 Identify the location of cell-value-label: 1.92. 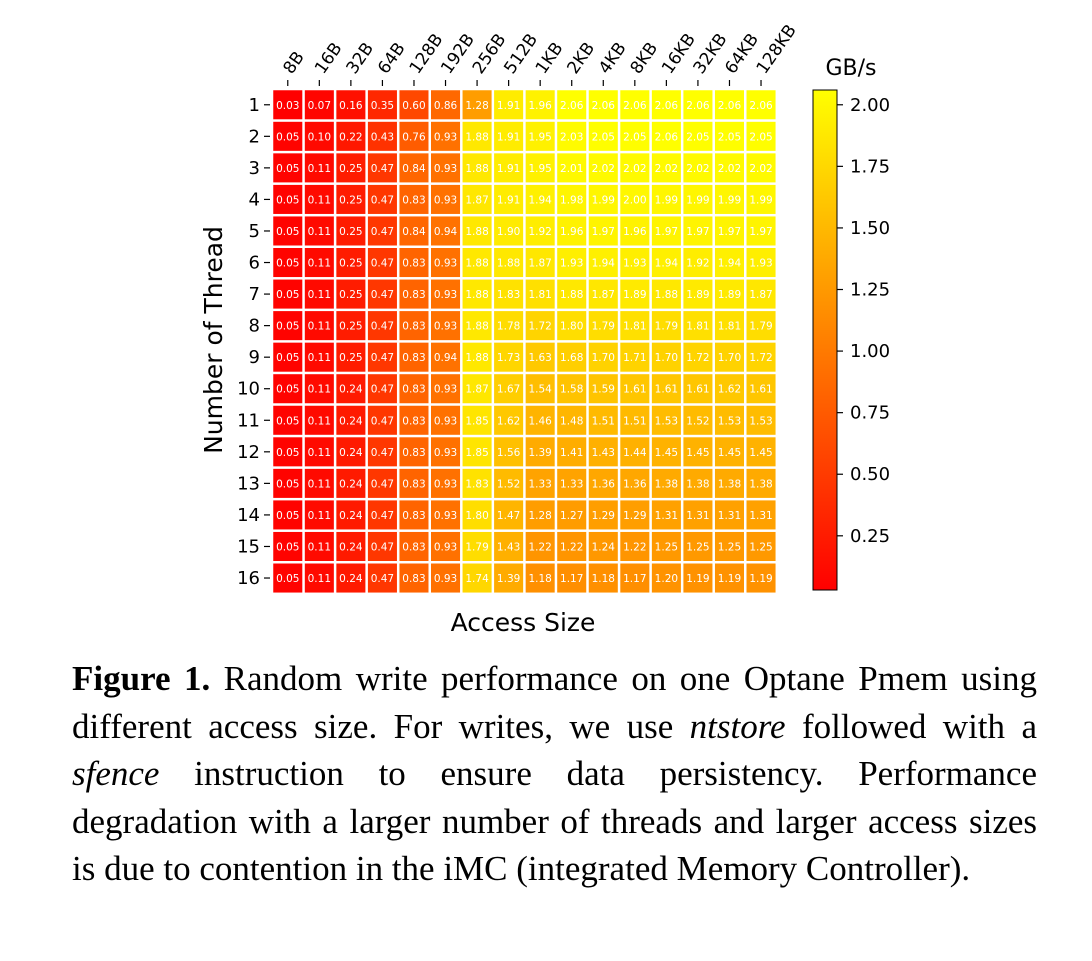
(539, 232).